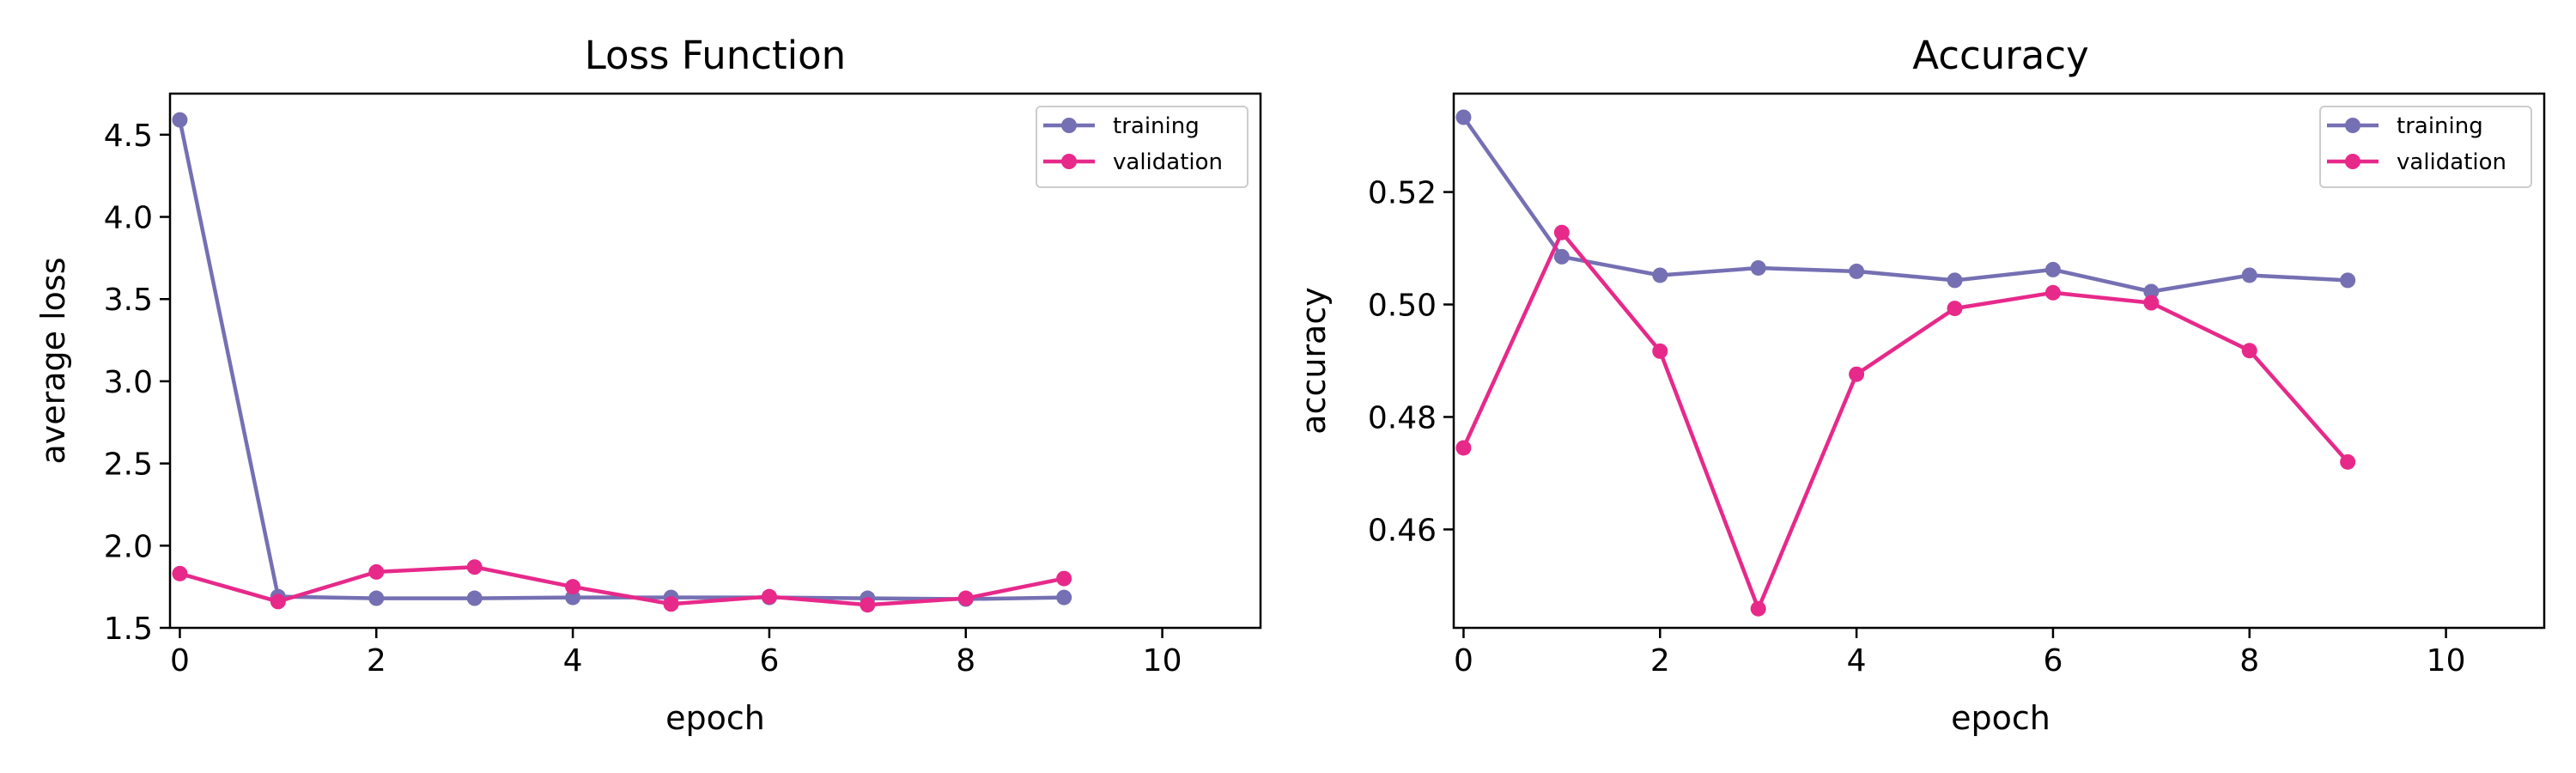  I want to click on y-tick-label: 0.46, so click(1402, 530).